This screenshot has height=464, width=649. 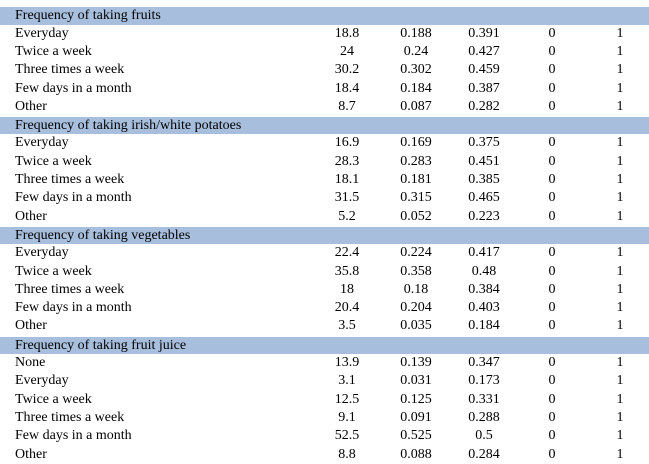 What do you see at coordinates (347, 33) in the screenshot?
I see `cell-value: 18.8` at bounding box center [347, 33].